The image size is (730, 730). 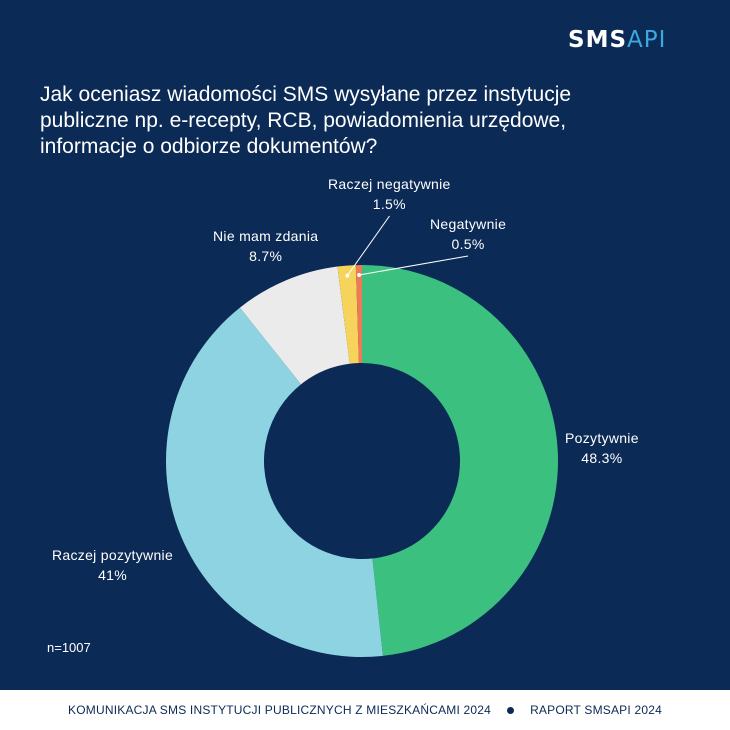 I want to click on slice-value: 8.7%, so click(x=266, y=256).